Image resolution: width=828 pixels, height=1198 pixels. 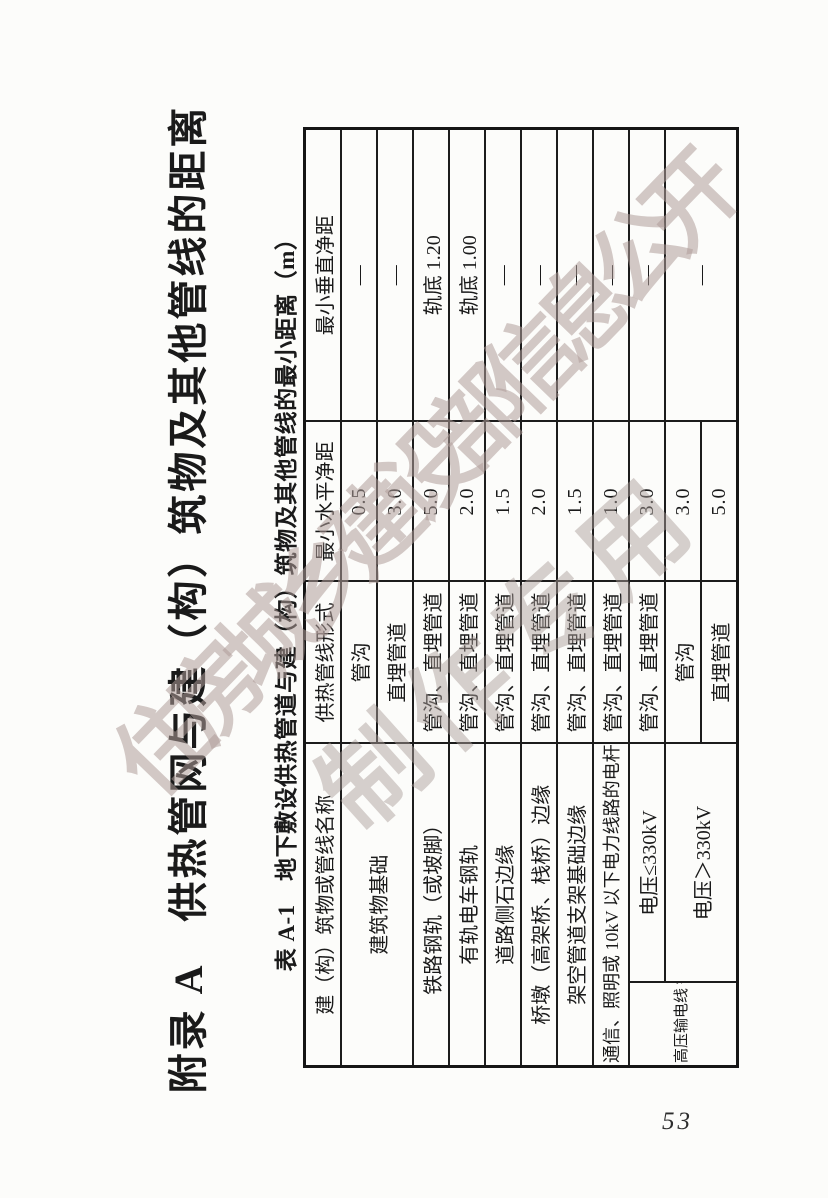 I want to click on table-row: 铁路钢轨（或坡脚） 管沟、直埋管道 5.0 轨底 1.20, so click(x=431, y=597).